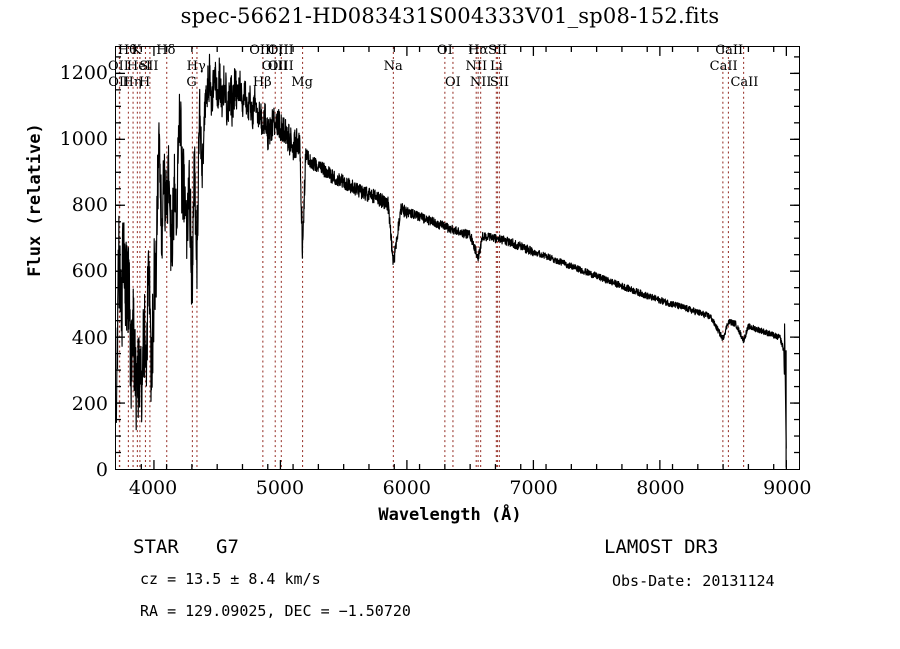 The image size is (900, 649). I want to click on x-axis-tick-labels: 4000 5000 6000 7000 8000 9000, so click(463, 490).